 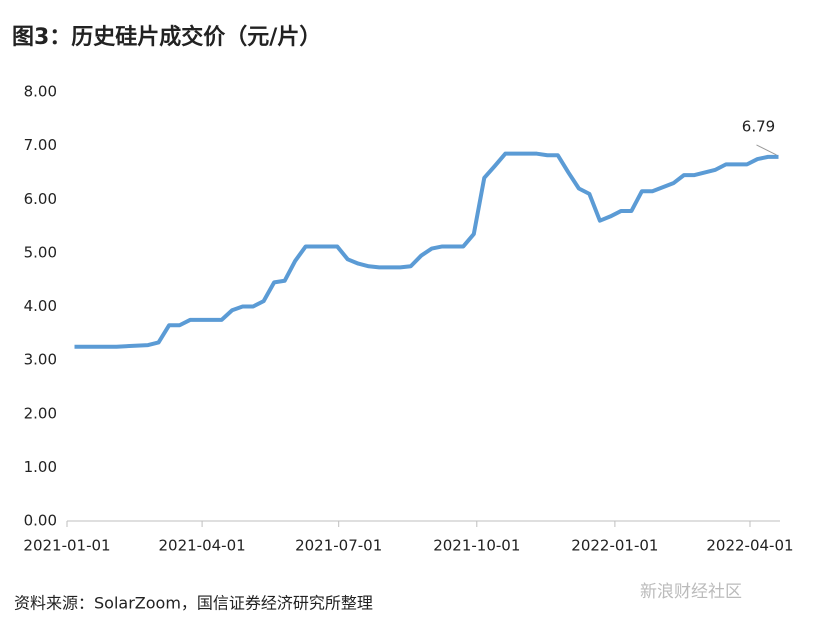 I want to click on y-tick-label: 2.00, so click(x=40, y=413).